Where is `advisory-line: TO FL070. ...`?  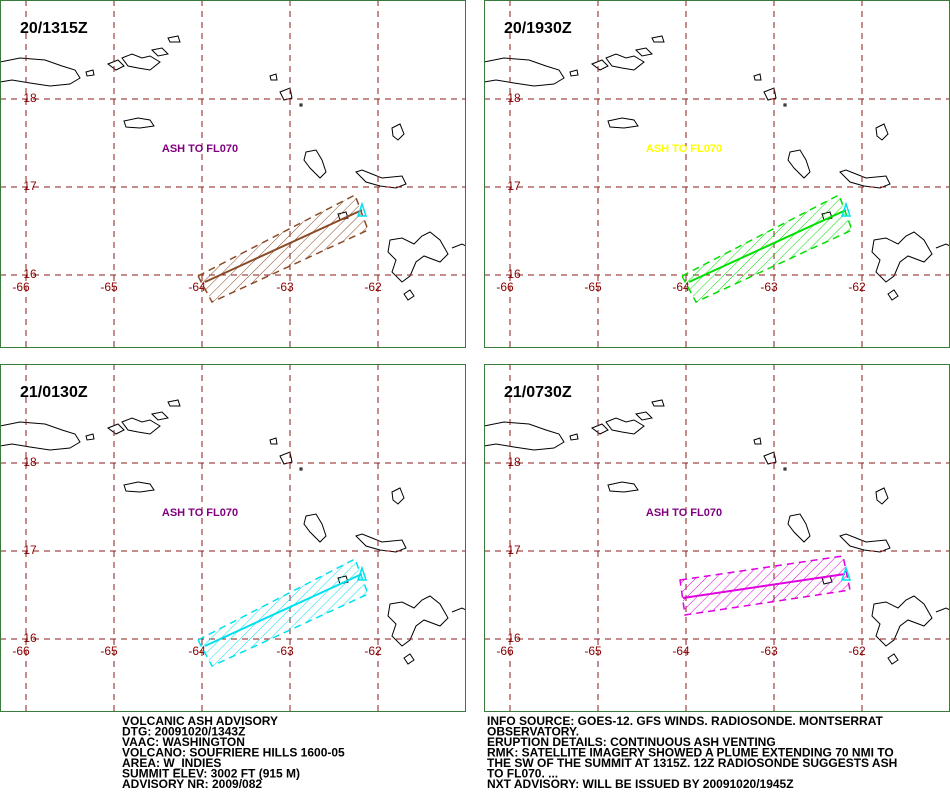
advisory-line: TO FL070. ... is located at coordinates (522, 774).